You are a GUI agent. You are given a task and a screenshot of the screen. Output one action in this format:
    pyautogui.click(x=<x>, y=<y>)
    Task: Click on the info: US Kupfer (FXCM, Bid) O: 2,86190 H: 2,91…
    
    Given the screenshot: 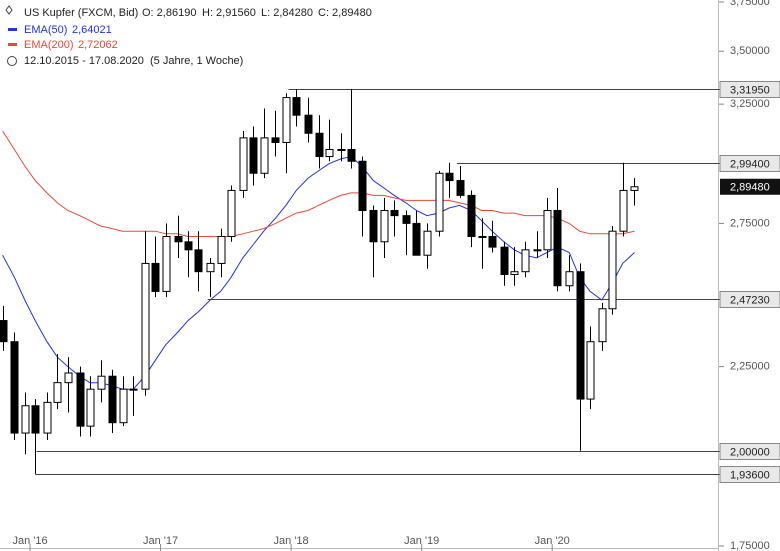 What is the action you would take?
    pyautogui.click(x=188, y=36)
    